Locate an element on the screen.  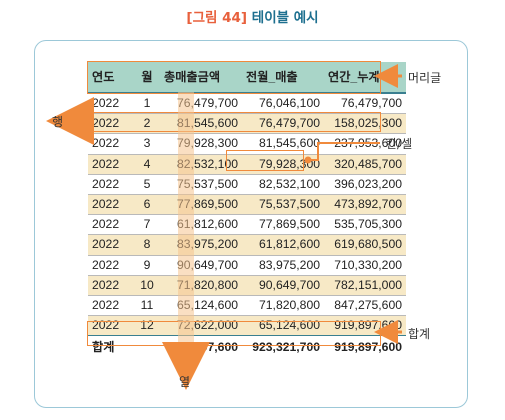
cell-prev: 76,046,100 is located at coordinates (283, 104).